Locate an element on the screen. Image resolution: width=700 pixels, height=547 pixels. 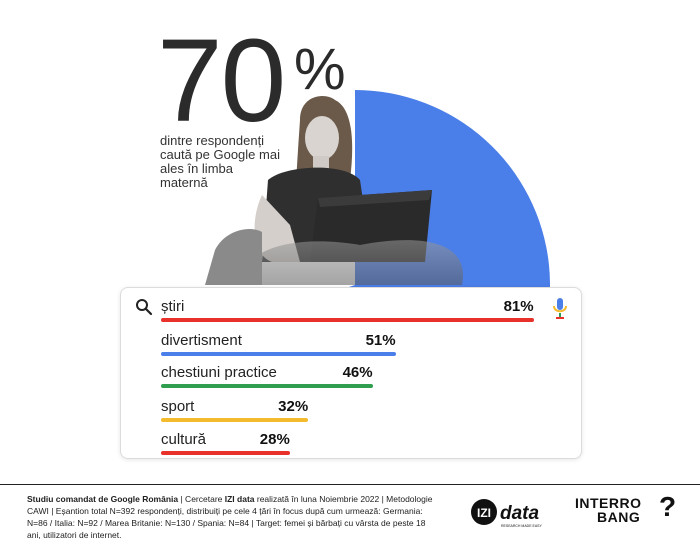
interrobang-logo: INTERRO BANG ? is located at coordinates (625, 509).